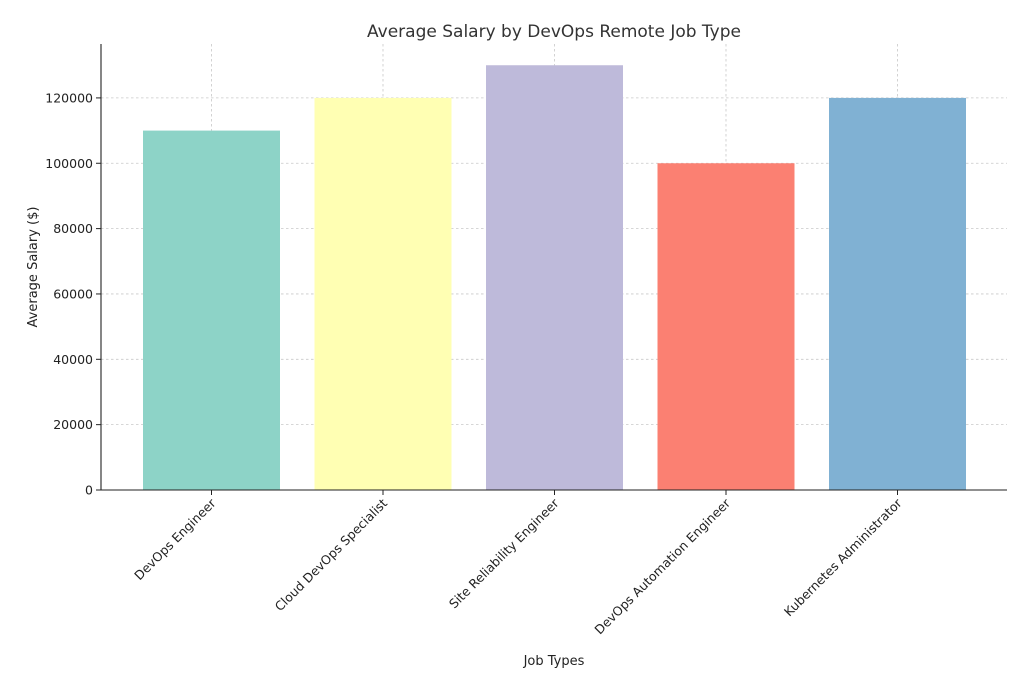  I want to click on y-tick-label: 100000, so click(69, 163).